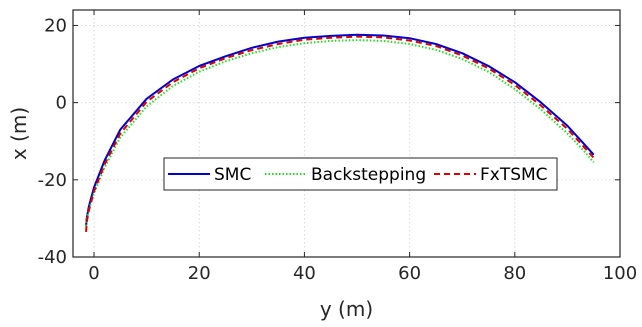  I want to click on x-axis-label: y (m), so click(346, 309).